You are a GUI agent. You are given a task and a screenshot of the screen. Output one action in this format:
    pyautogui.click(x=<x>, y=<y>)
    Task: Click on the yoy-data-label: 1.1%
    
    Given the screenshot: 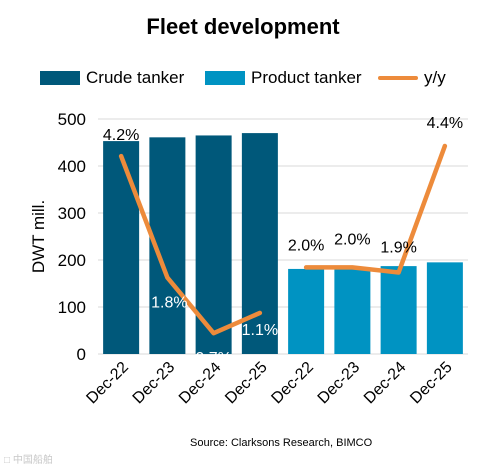 What is the action you would take?
    pyautogui.click(x=260, y=330)
    